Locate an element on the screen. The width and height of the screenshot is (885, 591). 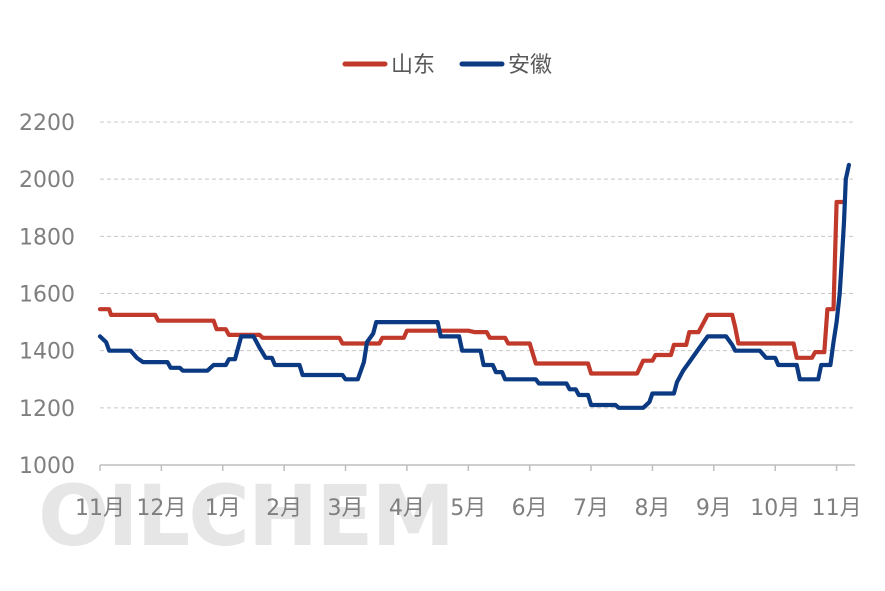
x-tick-label: 6月 is located at coordinates (530, 508).